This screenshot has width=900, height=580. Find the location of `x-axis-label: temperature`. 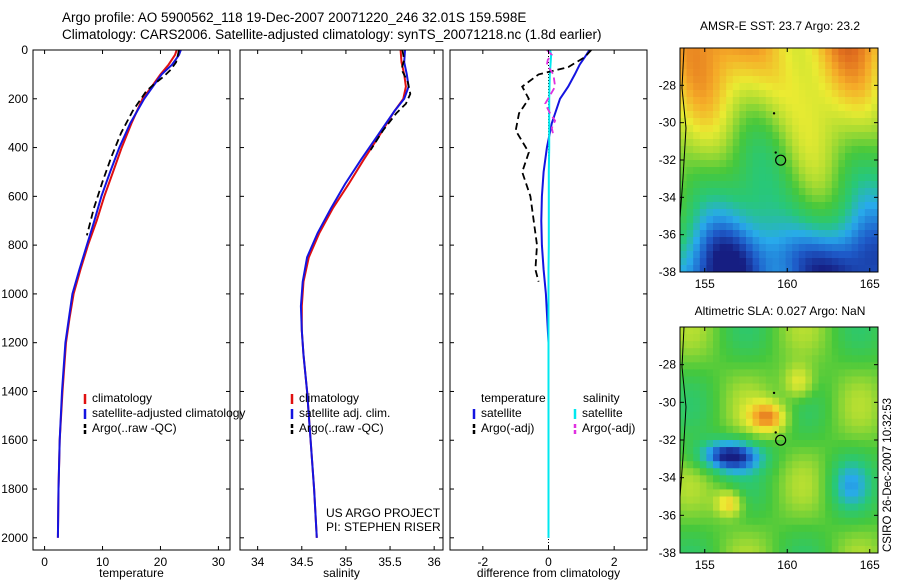

x-axis-label: temperature is located at coordinates (131, 573).